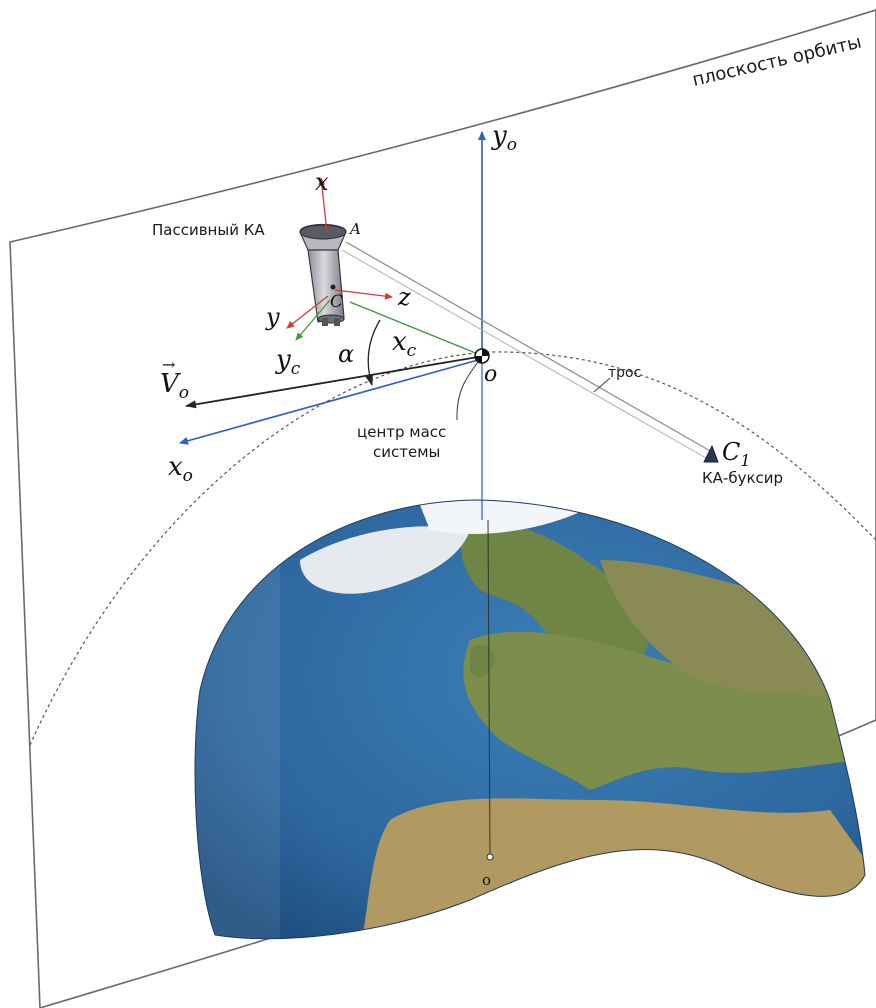 The image size is (876, 1008). I want to click on mass-center-label-line1: центр масс, so click(401, 432).